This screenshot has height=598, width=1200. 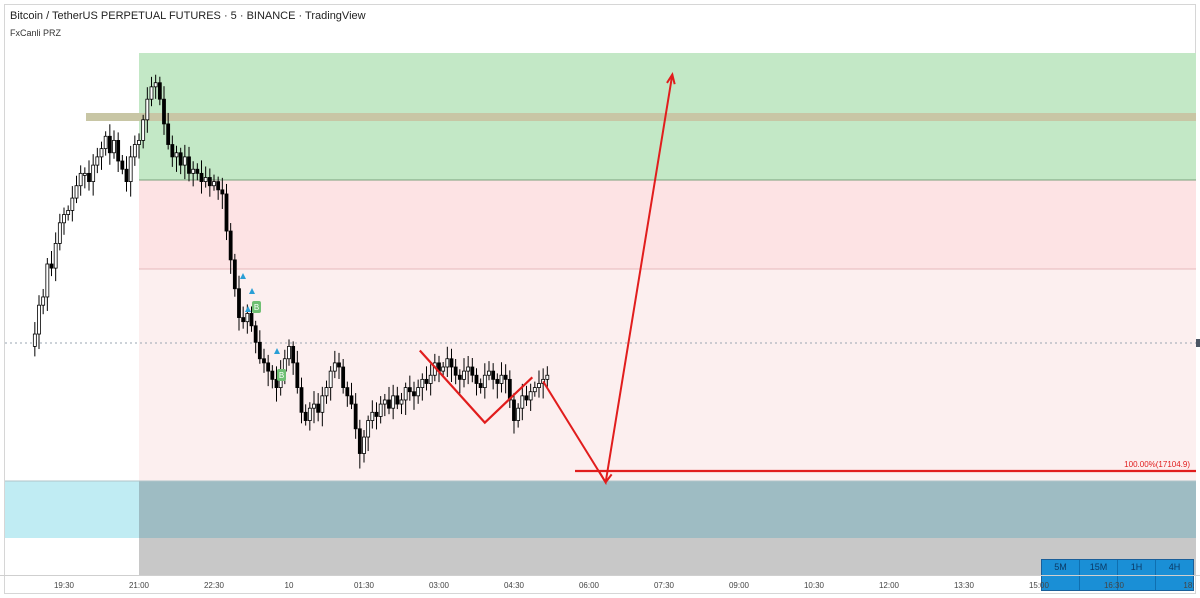 What do you see at coordinates (289, 585) in the screenshot?
I see `x-tick-label: 10` at bounding box center [289, 585].